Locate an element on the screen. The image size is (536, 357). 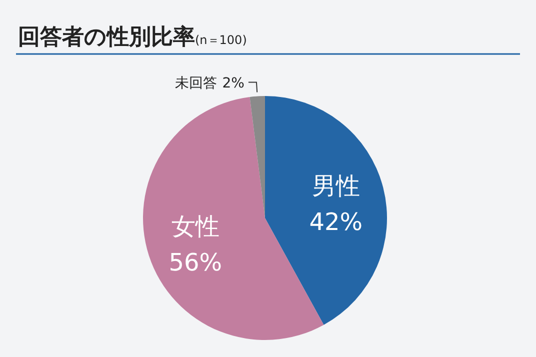
data-label: 2% is located at coordinates (233, 83).